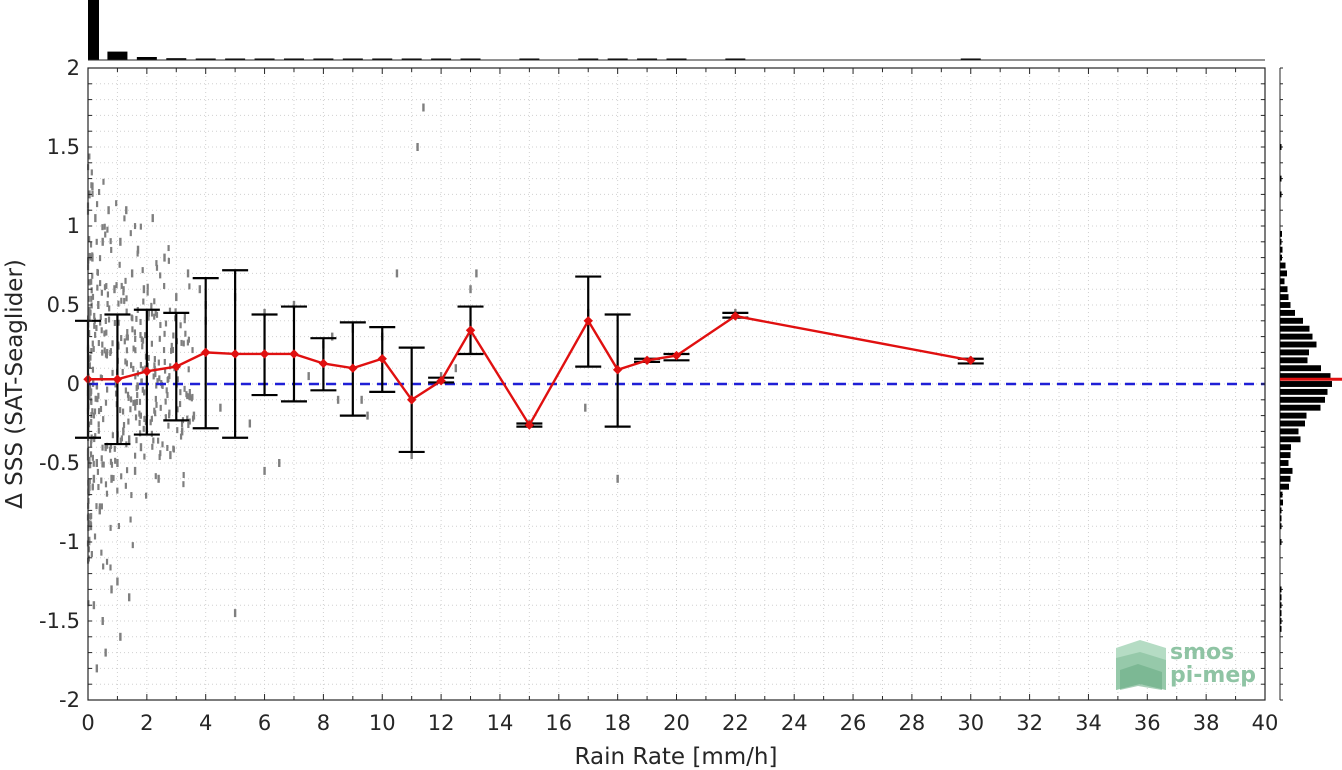 Image resolution: width=1342 pixels, height=770 pixels. Describe the element at coordinates (1310, 384) in the screenshot. I see `right-histogram` at that location.